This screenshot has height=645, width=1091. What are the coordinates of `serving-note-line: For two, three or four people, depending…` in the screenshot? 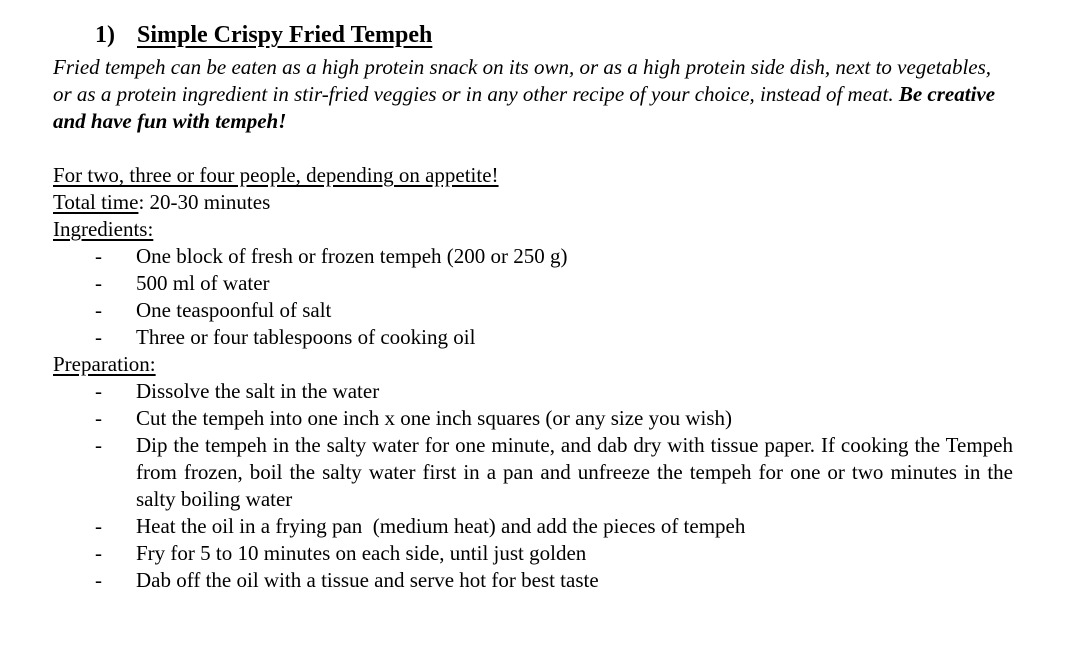 It's located at (533, 175).